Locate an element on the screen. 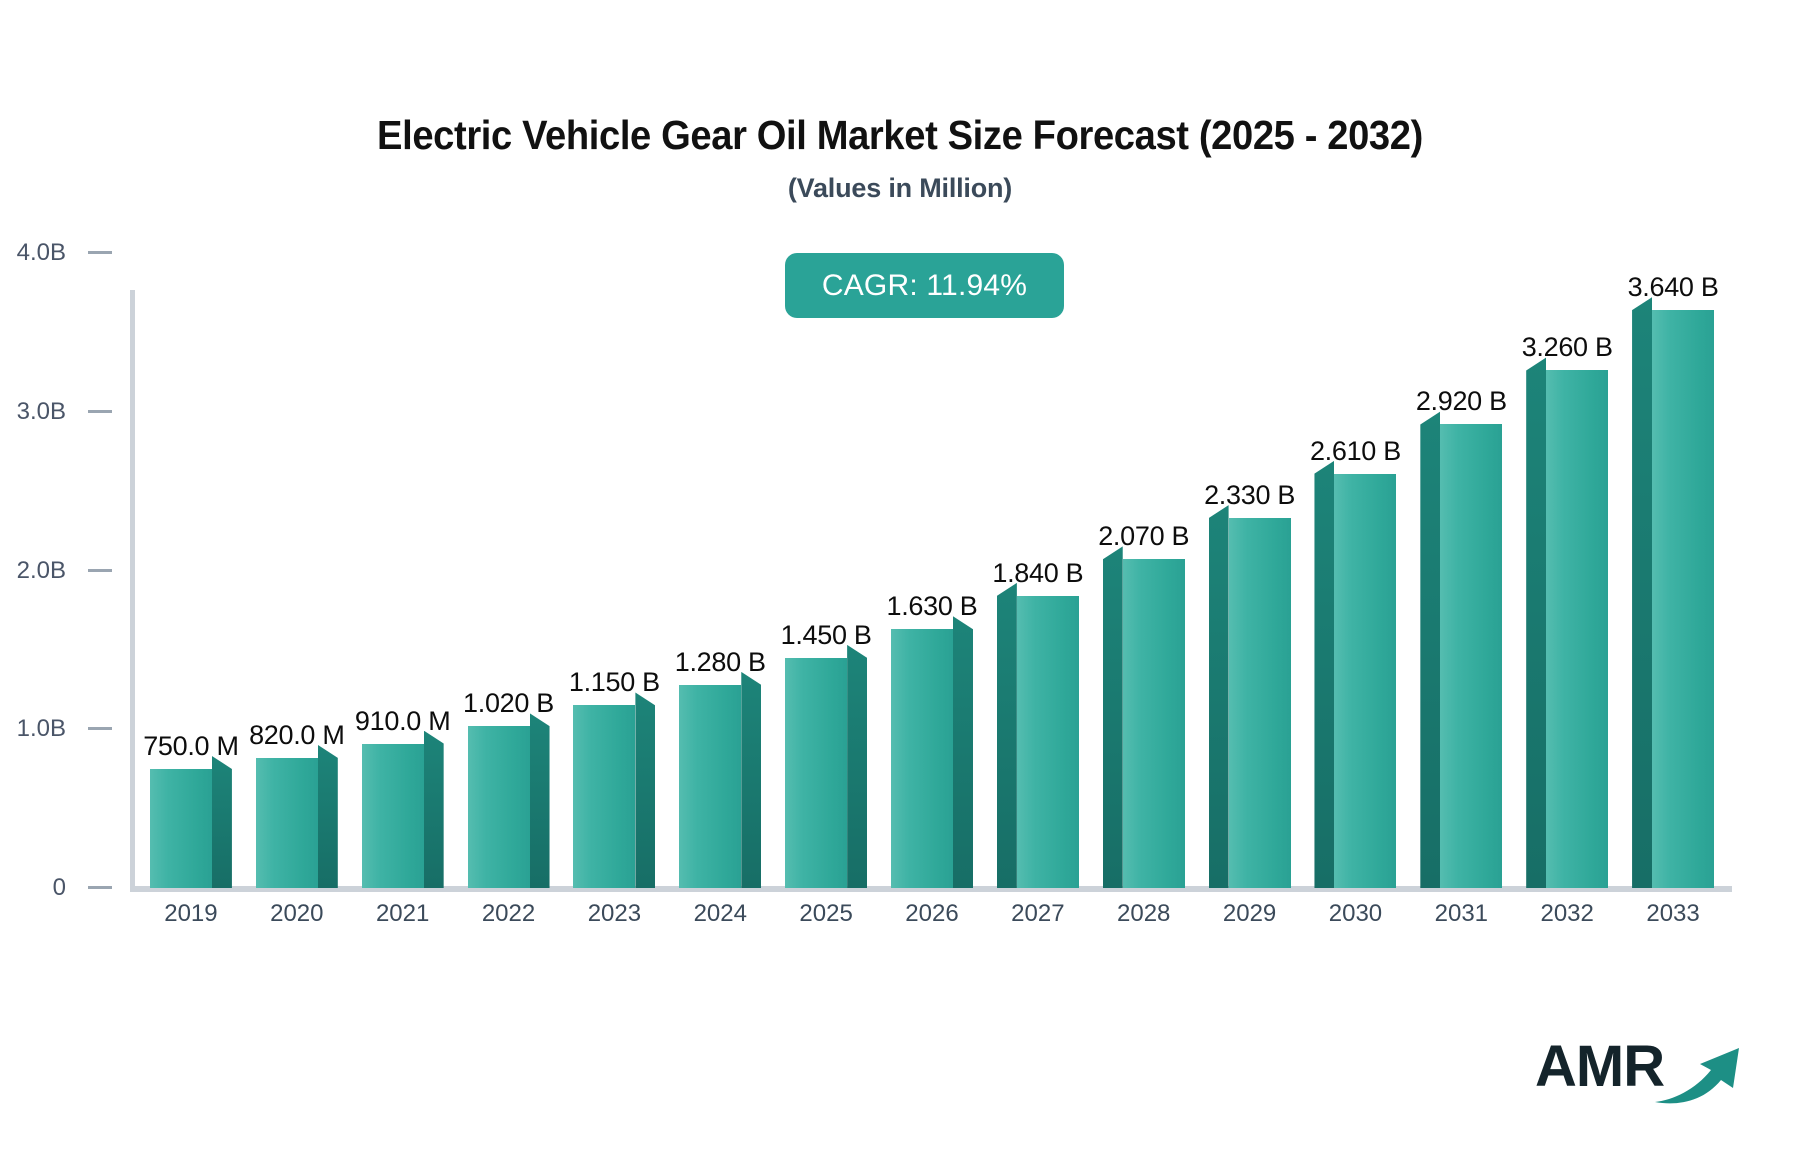 Image resolution: width=1800 pixels, height=1156 pixels. y-axis-tick: 4.0B is located at coordinates (65, 253).